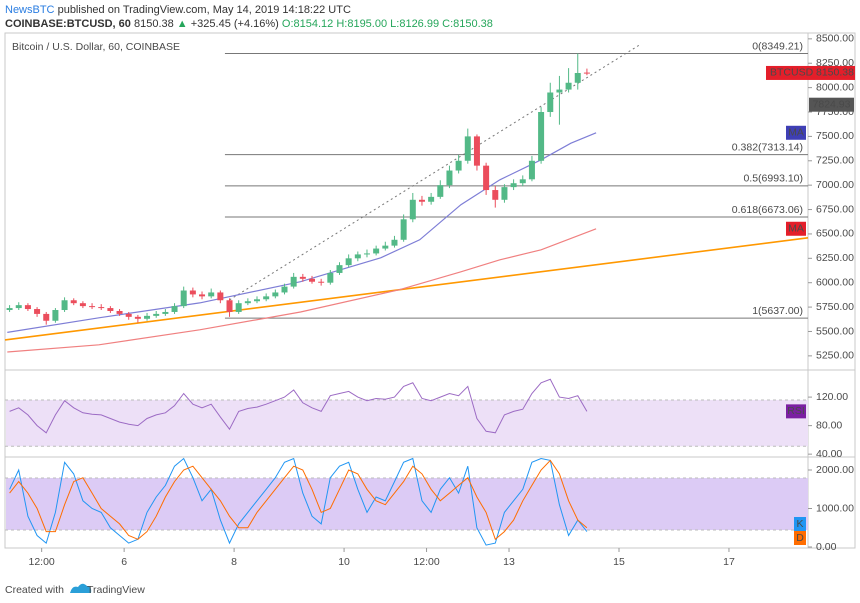  Describe the element at coordinates (124, 562) in the screenshot. I see `x-tick-label: 6` at that location.